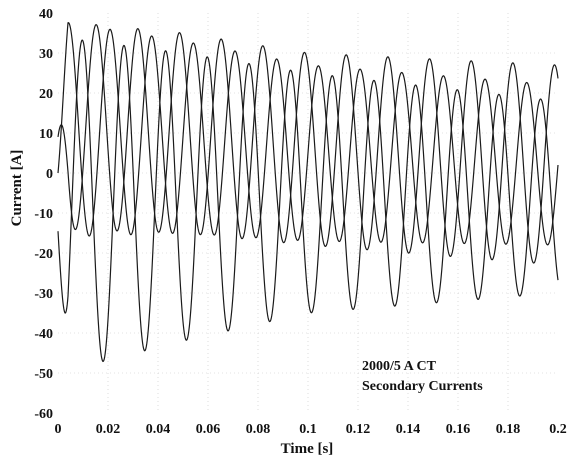 The width and height of the screenshot is (580, 457). What do you see at coordinates (46, 134) in the screenshot?
I see `y-tick-label: 10` at bounding box center [46, 134].